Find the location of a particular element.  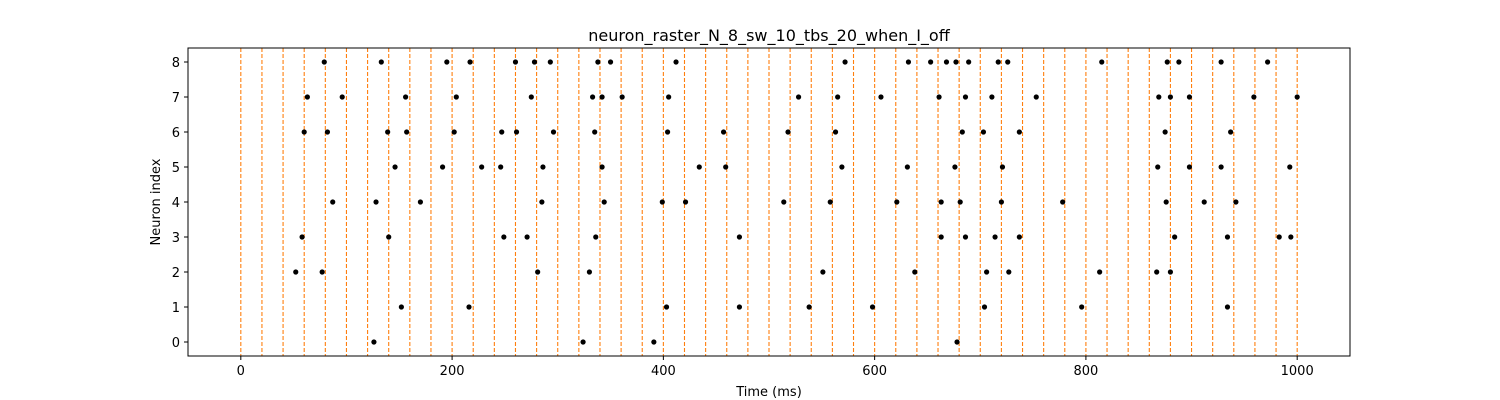

x-tick-label: 600 is located at coordinates (874, 371).